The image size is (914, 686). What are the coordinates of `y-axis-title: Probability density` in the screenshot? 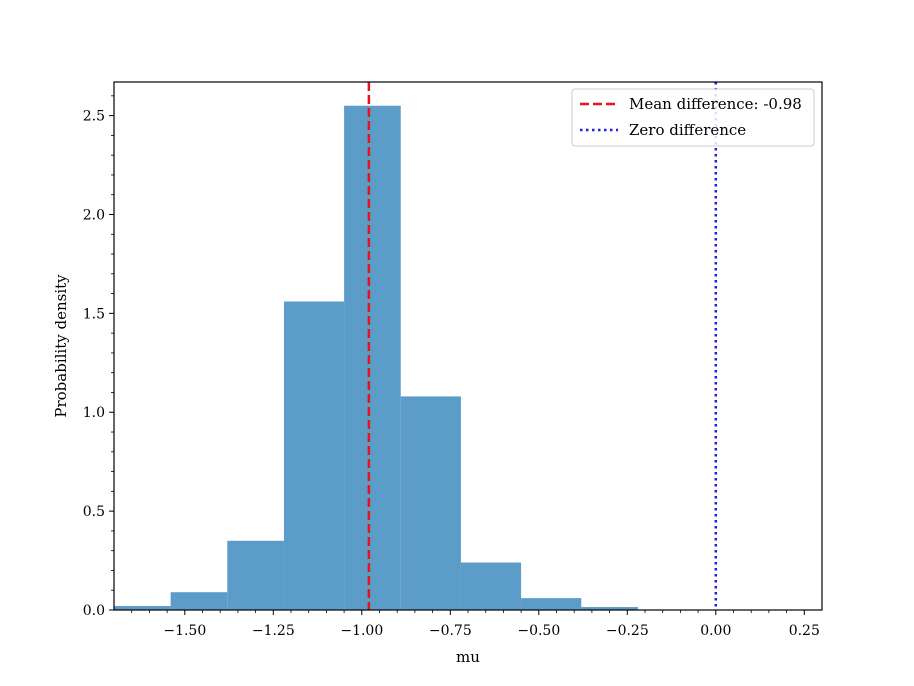 It's located at (61, 346).